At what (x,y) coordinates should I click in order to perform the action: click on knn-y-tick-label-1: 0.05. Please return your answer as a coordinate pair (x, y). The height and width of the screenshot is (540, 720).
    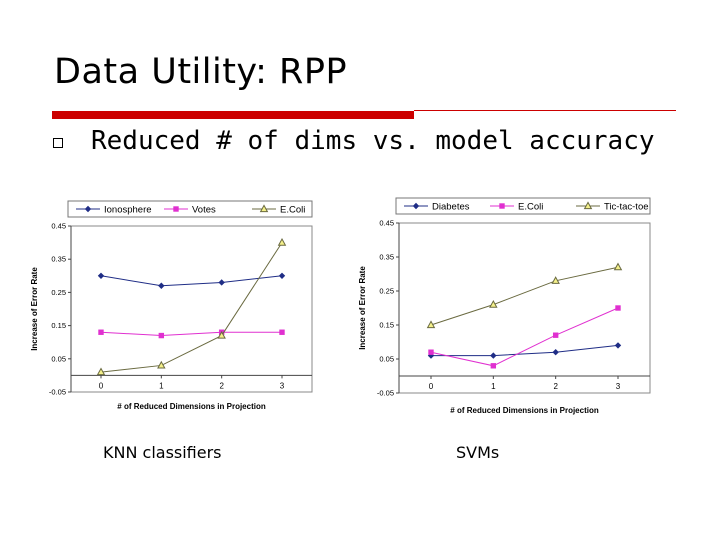
    Looking at the image, I should click on (58, 358).